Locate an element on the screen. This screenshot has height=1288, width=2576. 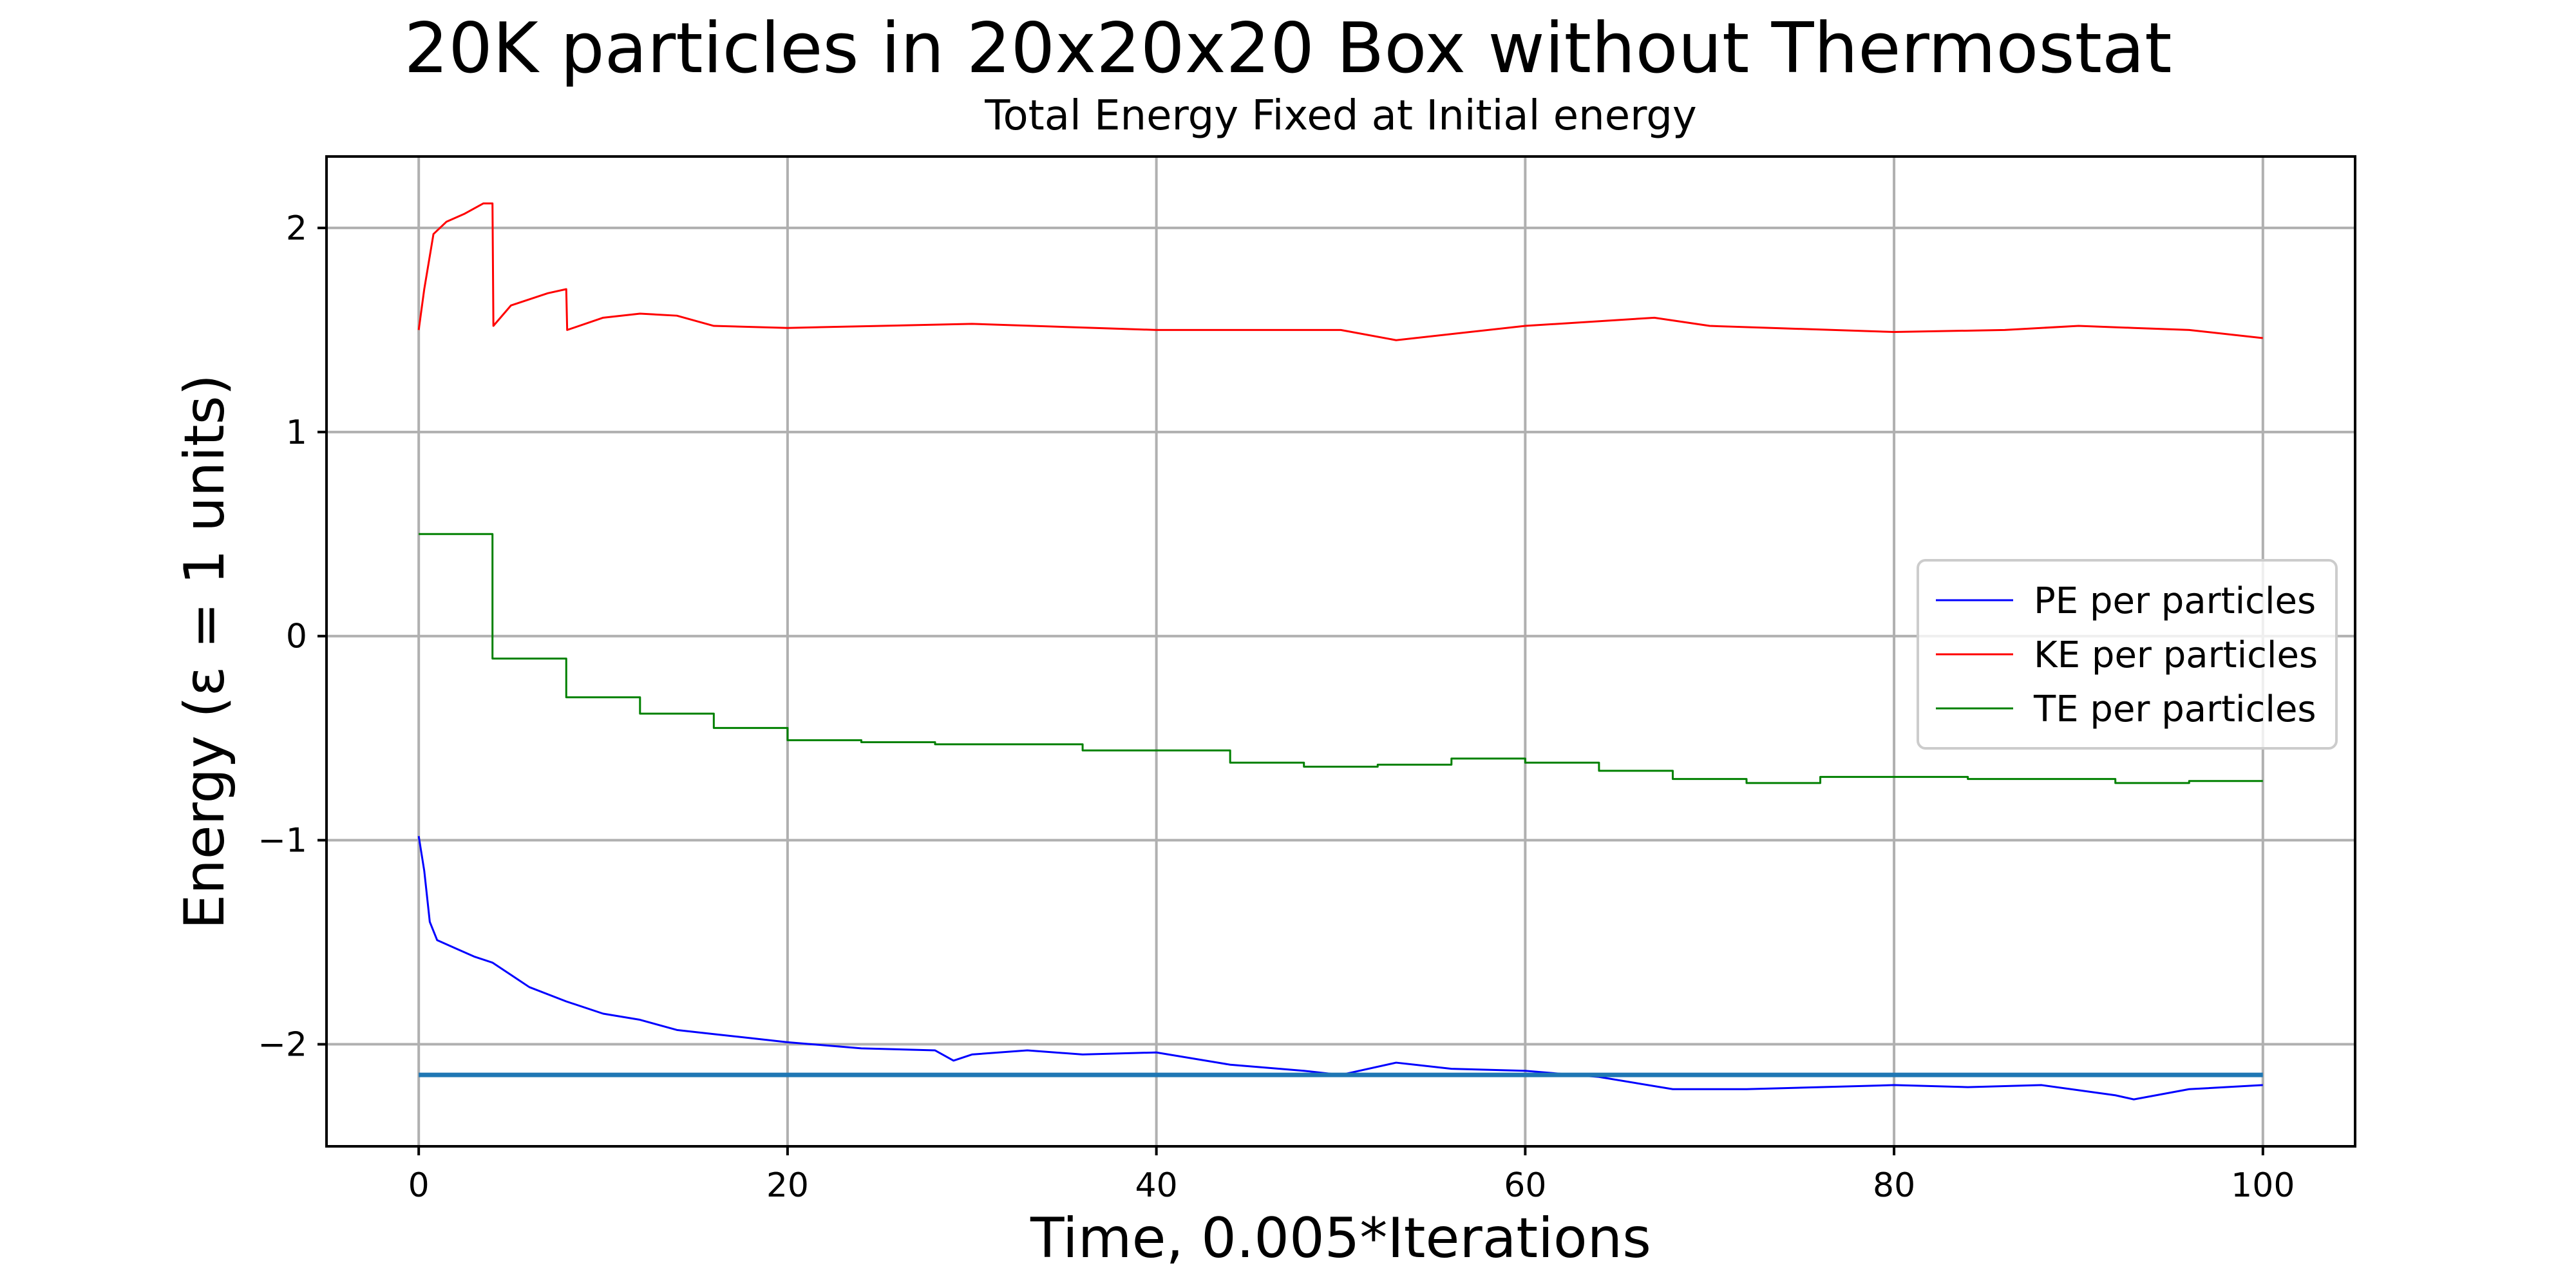
x-tick-label: 40 is located at coordinates (1157, 1186).